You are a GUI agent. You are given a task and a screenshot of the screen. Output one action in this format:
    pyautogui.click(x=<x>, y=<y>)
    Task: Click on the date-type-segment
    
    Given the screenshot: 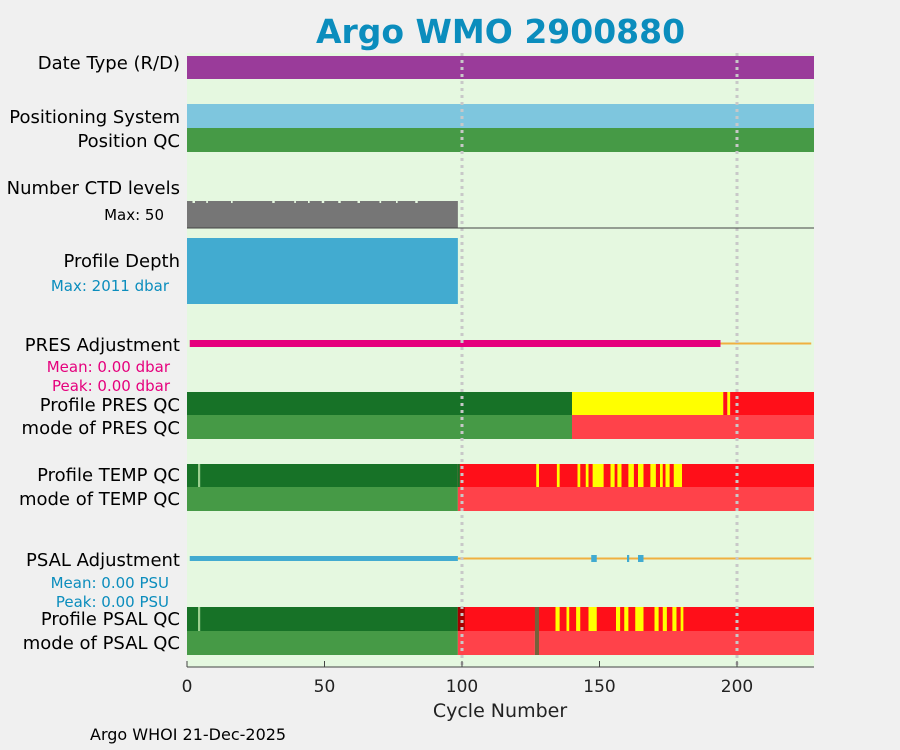 What is the action you would take?
    pyautogui.click(x=500, y=67)
    